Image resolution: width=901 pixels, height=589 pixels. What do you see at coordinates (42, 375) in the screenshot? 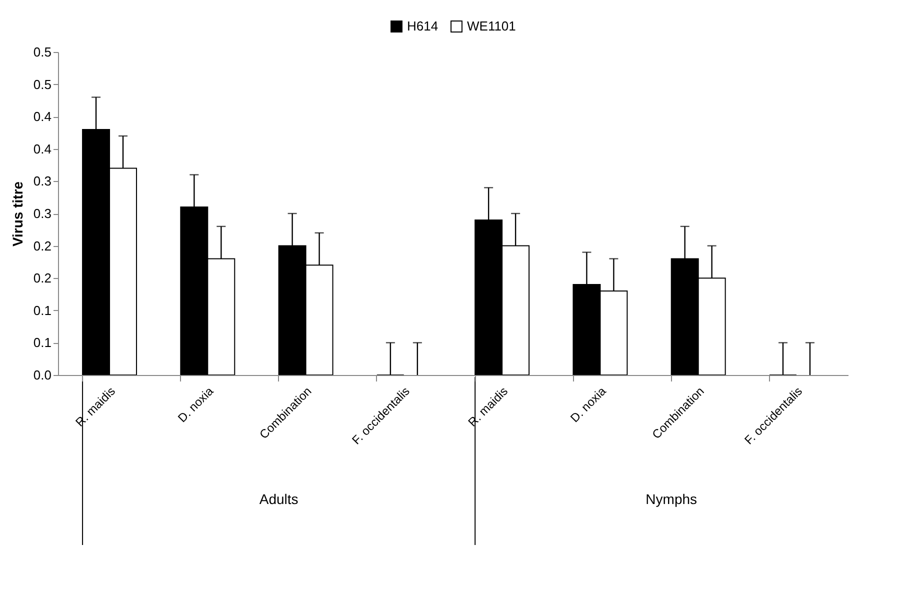
I see `y-tick-label: 0.0` at bounding box center [42, 375].